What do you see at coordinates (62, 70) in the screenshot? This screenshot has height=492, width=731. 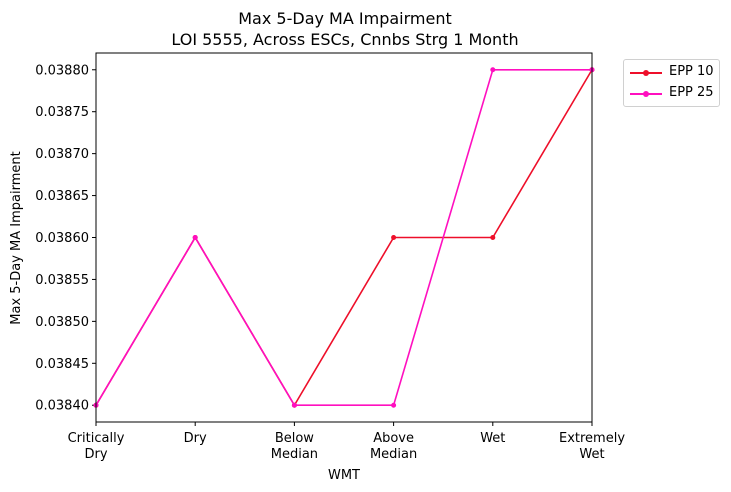 I see `y-tick-label: 0.03880` at bounding box center [62, 70].